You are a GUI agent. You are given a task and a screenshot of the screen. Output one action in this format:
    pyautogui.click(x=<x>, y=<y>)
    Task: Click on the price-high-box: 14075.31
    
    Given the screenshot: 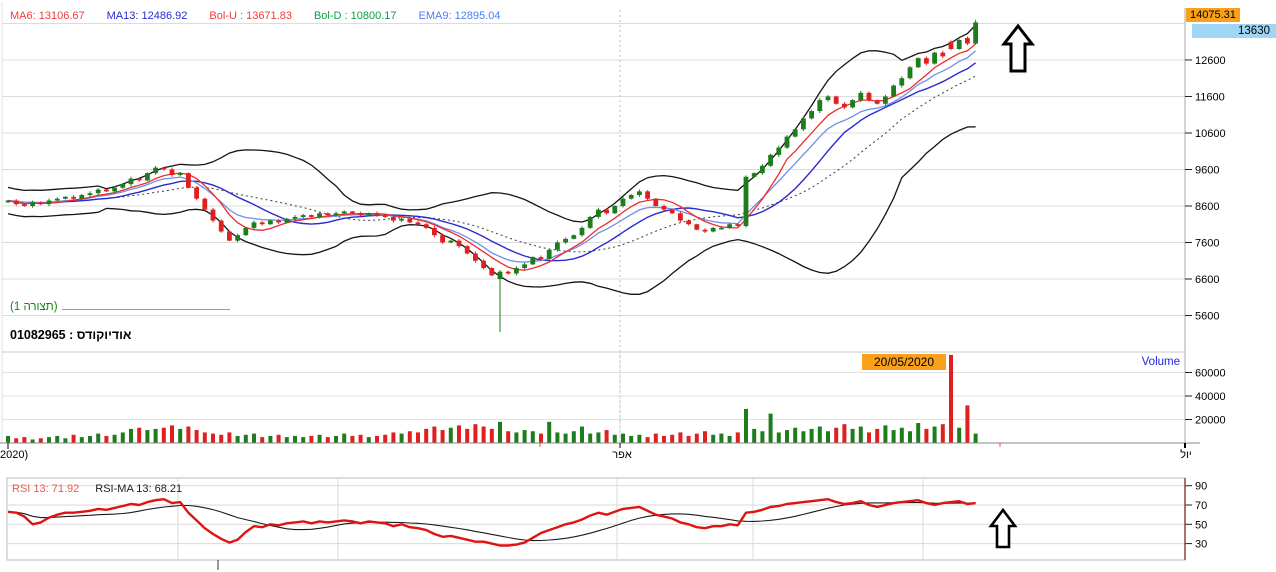 What is the action you would take?
    pyautogui.click(x=1213, y=15)
    